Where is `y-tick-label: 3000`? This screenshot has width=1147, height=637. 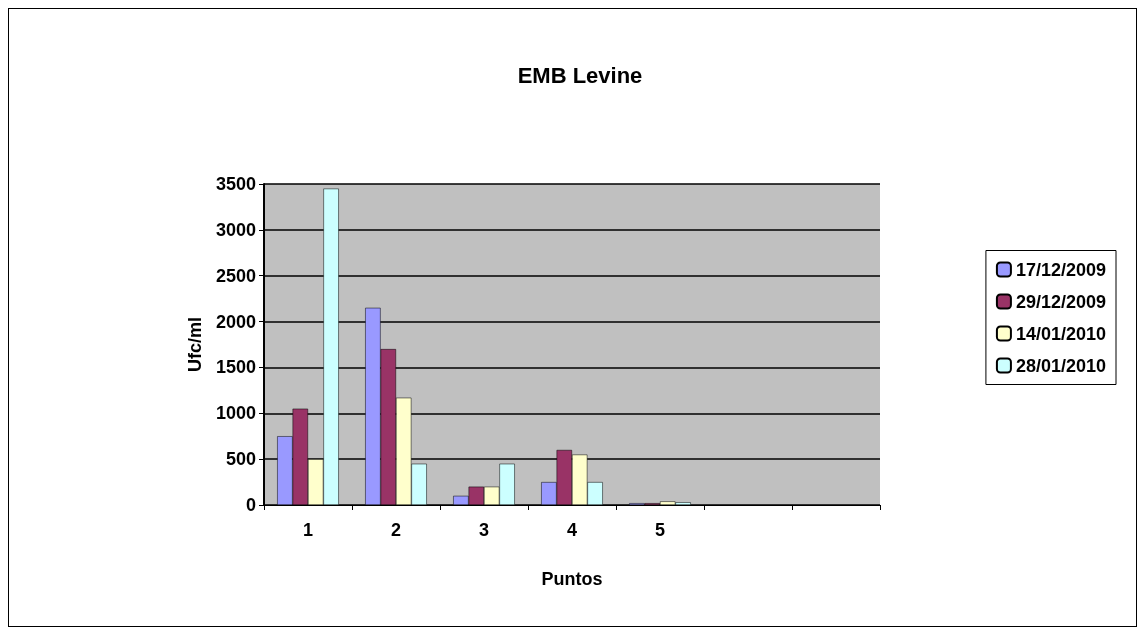 y-tick-label: 3000 is located at coordinates (235, 229).